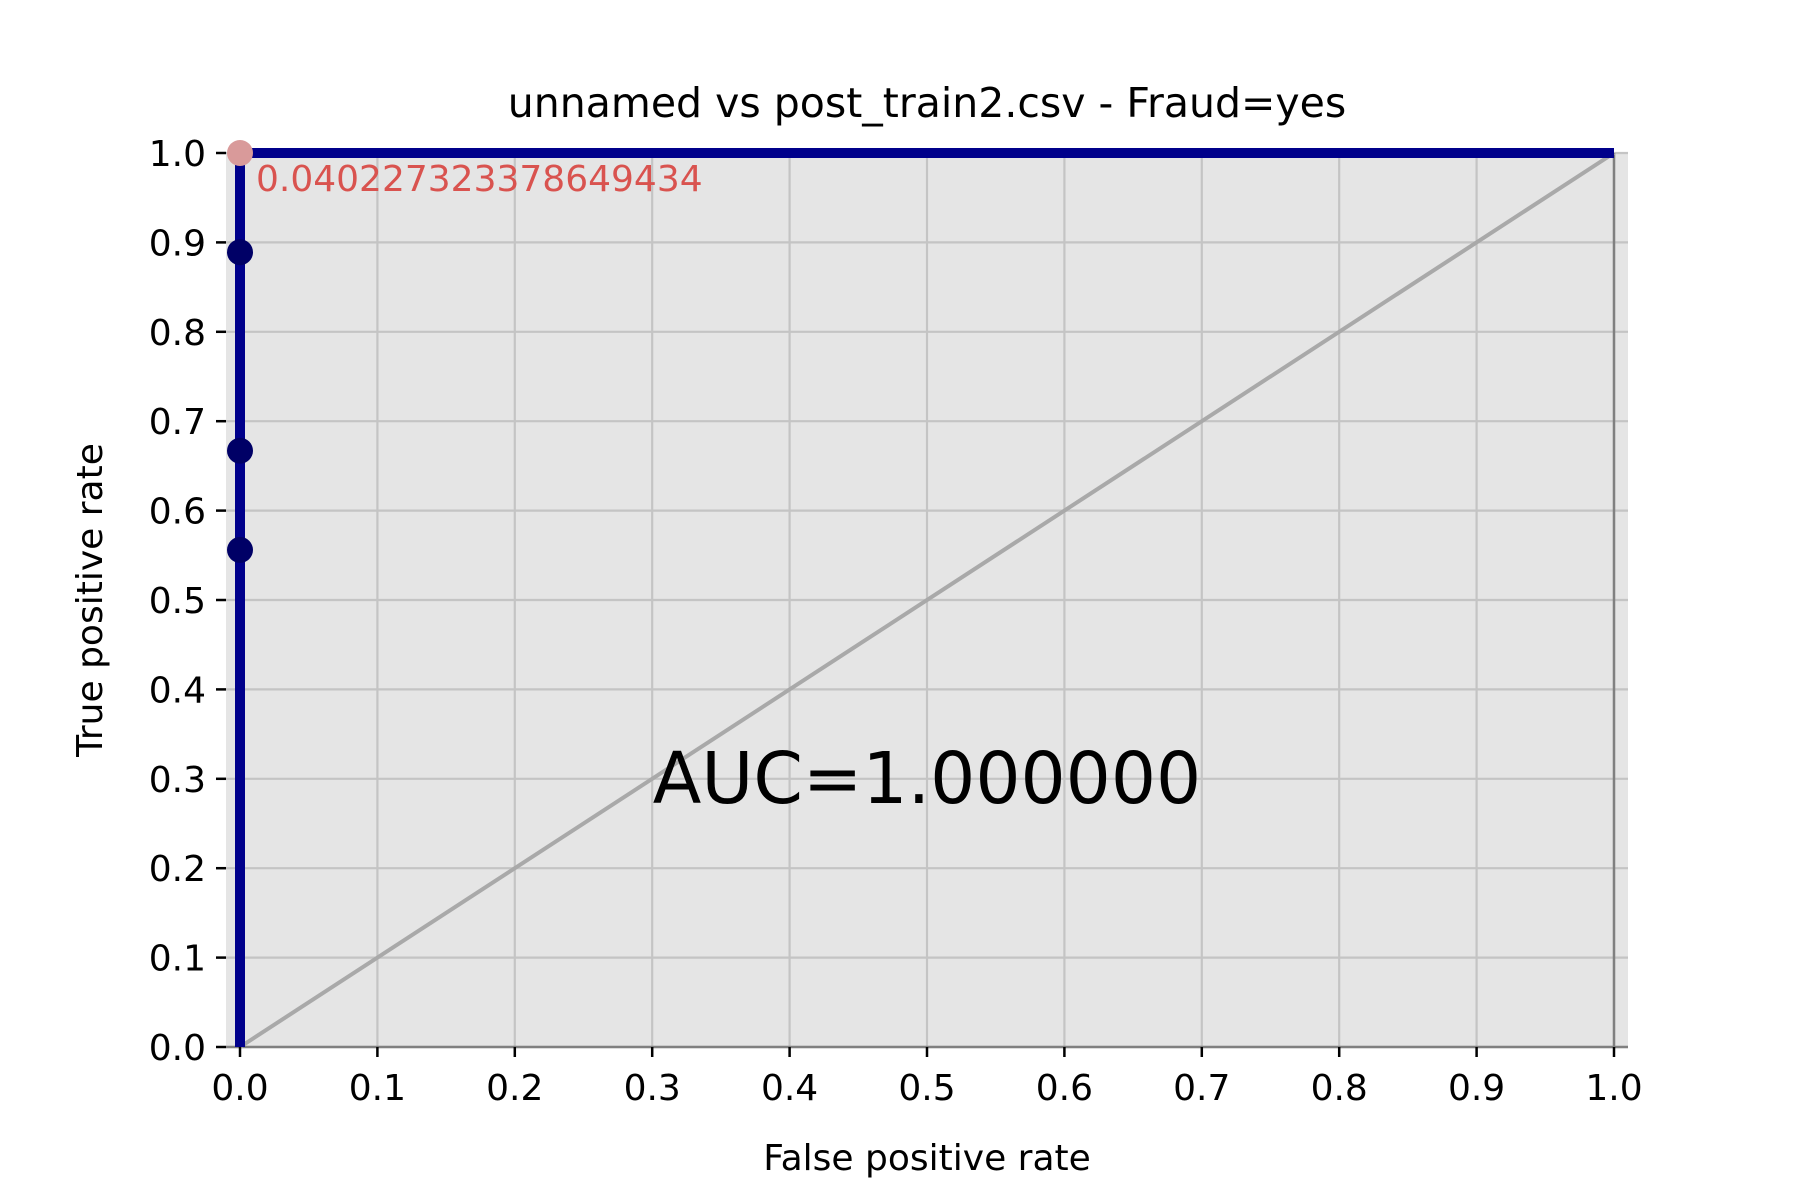 The image size is (1800, 1200). Describe the element at coordinates (177, 959) in the screenshot. I see `y-tick-label: 0.1` at that location.